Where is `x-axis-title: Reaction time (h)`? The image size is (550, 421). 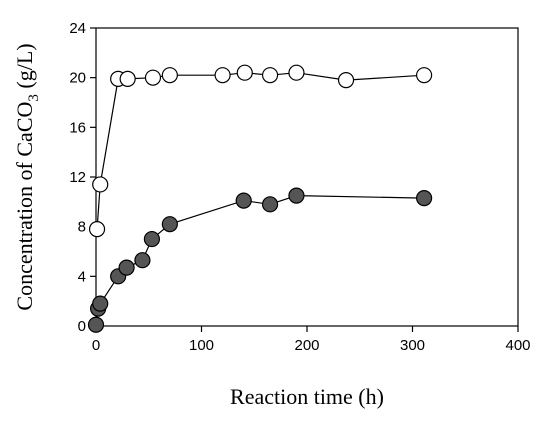
x-axis-title: Reaction time (h) is located at coordinates (307, 396).